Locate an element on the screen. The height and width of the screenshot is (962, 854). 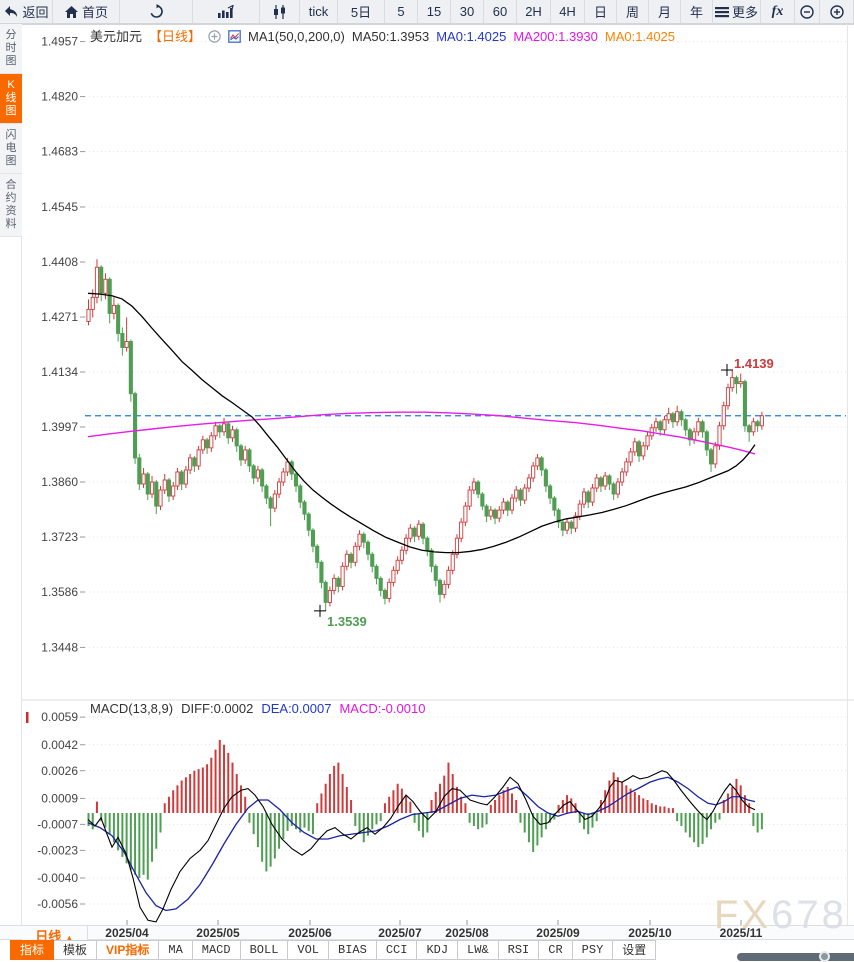
x-axis-label: 2025/04 is located at coordinates (127, 933).